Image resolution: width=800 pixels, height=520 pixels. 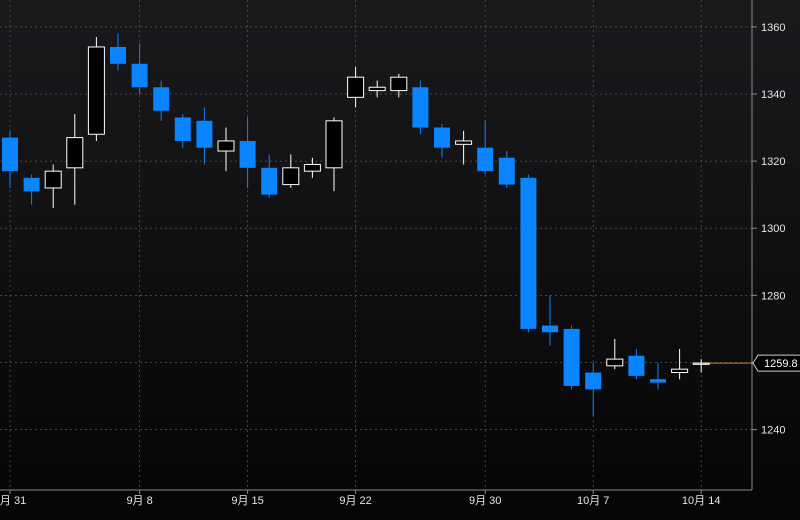 I want to click on last-price-label: 1259.8, so click(x=781, y=364).